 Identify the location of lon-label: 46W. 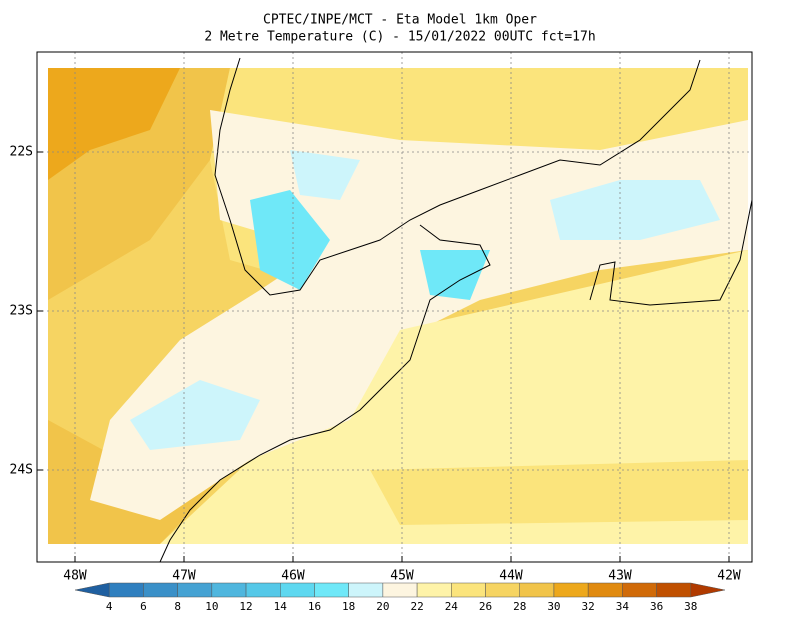
(293, 576).